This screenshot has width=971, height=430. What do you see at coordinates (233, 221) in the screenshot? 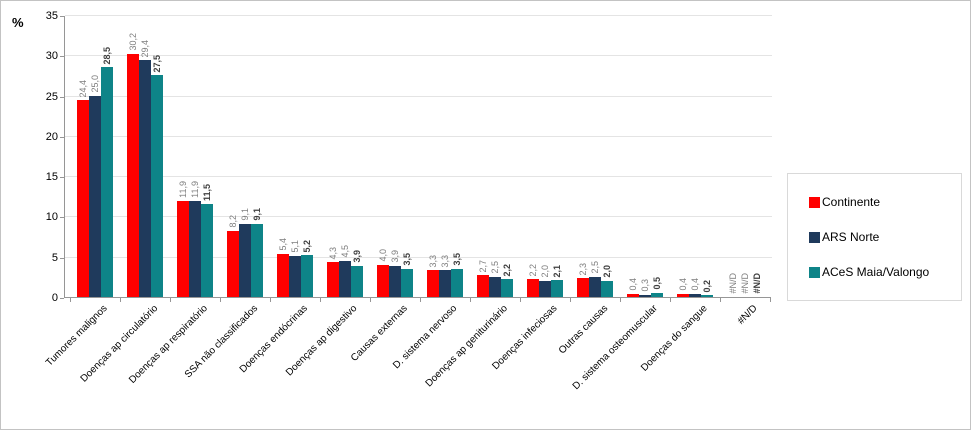
I see `bar-value-label: 8,2` at bounding box center [233, 221].